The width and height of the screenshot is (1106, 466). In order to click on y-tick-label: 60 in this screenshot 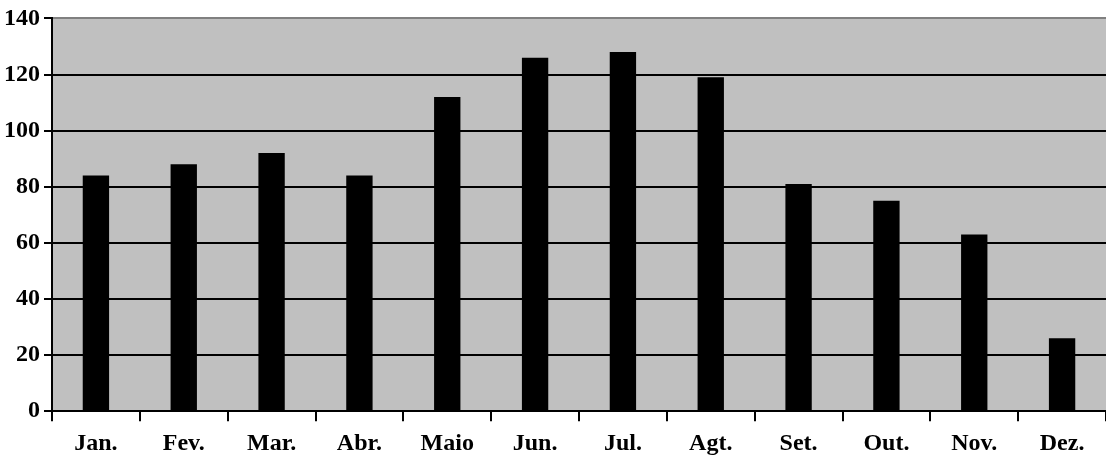, I will do `click(28, 241)`.